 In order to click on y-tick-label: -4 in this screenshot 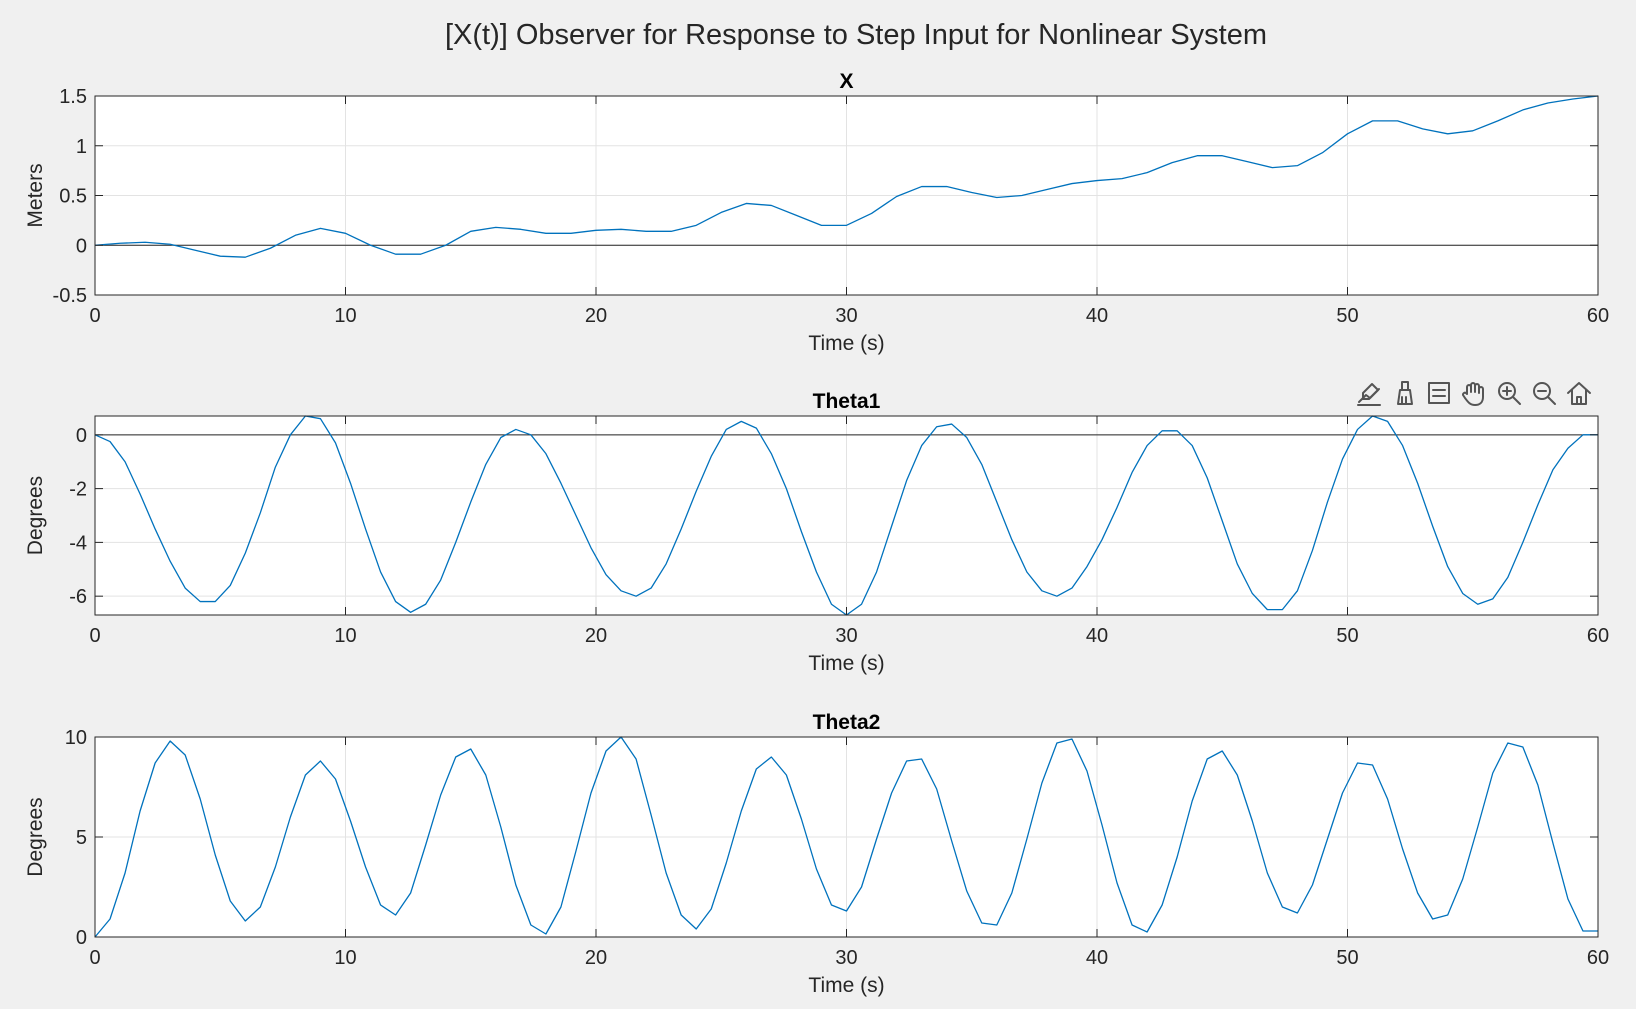, I will do `click(78, 543)`.